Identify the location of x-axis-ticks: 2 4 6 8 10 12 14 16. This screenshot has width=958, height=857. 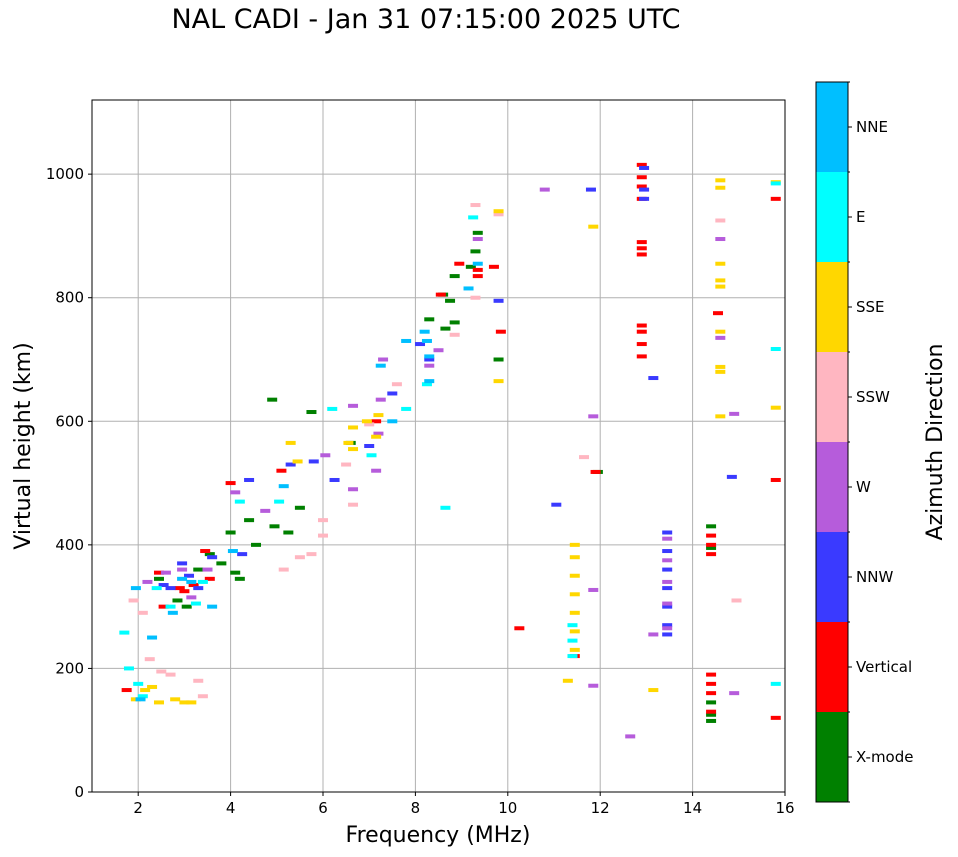
(464, 804).